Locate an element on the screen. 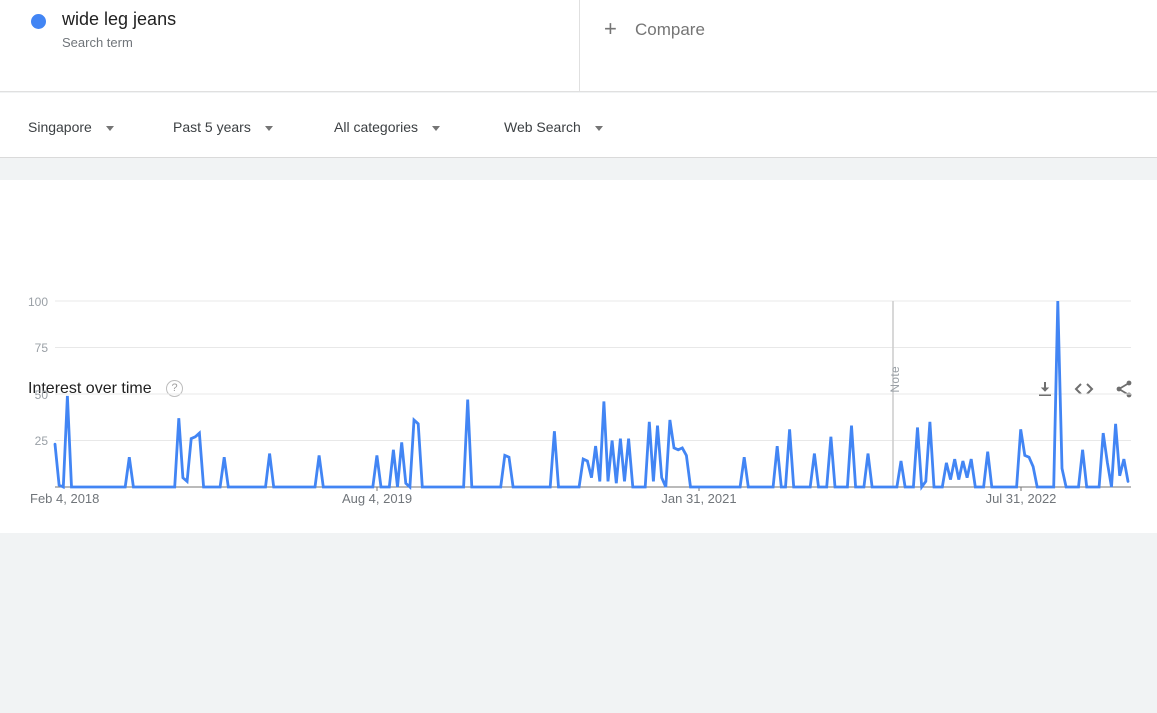 The image size is (1157, 713). share-icon is located at coordinates (1124, 389).